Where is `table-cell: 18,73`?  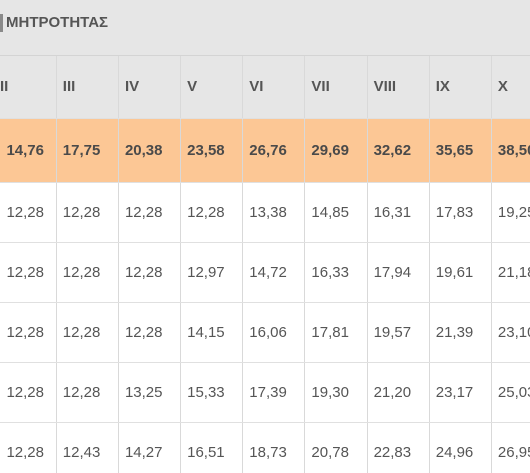 table-cell: 18,73 is located at coordinates (274, 447).